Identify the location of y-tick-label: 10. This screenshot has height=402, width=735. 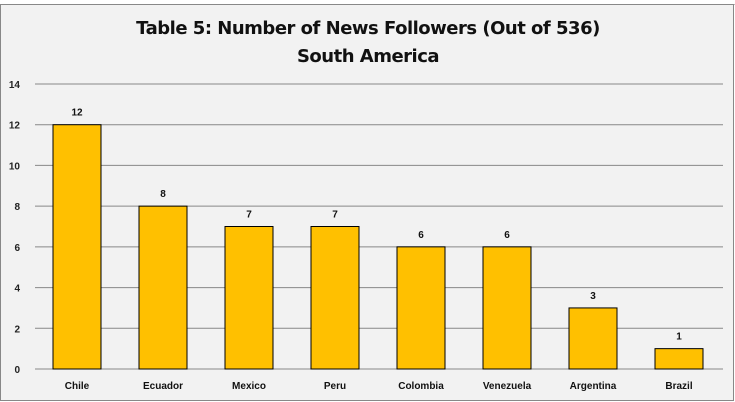
(15, 166).